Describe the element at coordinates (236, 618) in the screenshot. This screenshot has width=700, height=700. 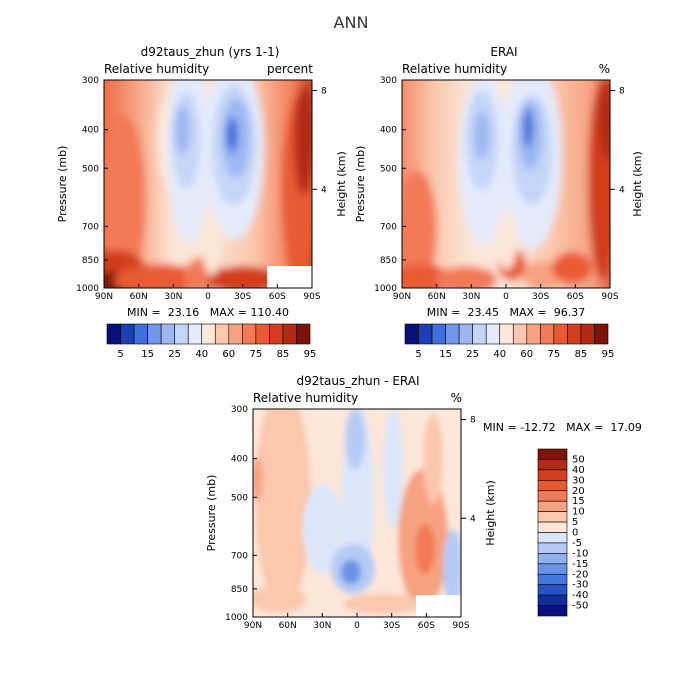
I see `y-tick-label: 1000` at that location.